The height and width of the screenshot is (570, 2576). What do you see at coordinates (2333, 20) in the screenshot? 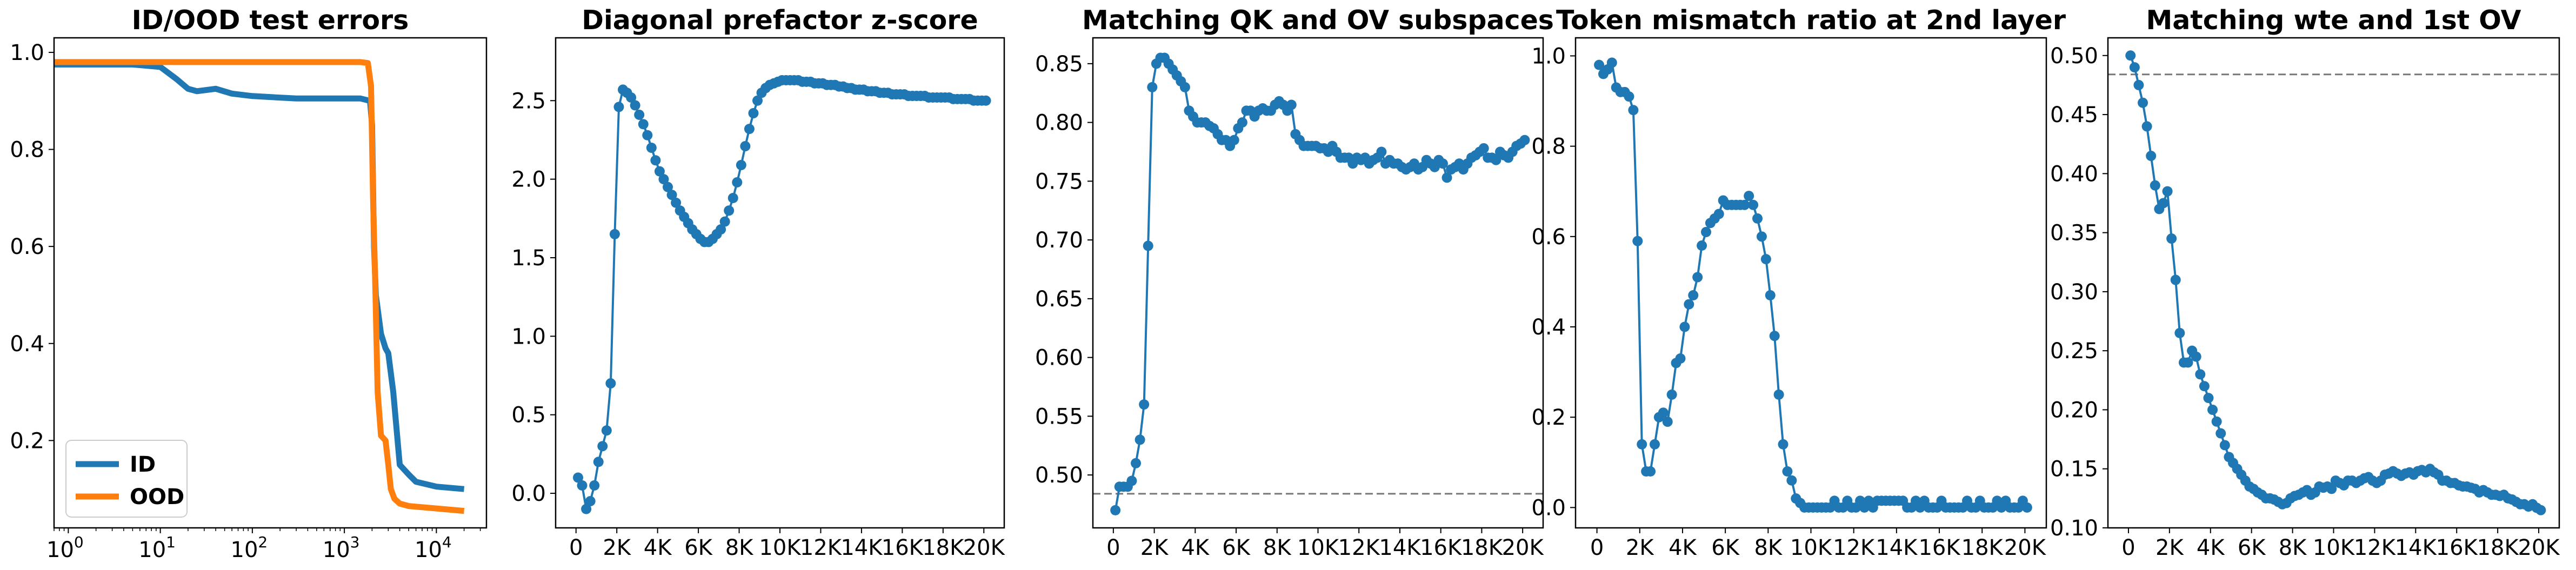
I see `chart-title: Matching wte and 1st OV` at bounding box center [2333, 20].